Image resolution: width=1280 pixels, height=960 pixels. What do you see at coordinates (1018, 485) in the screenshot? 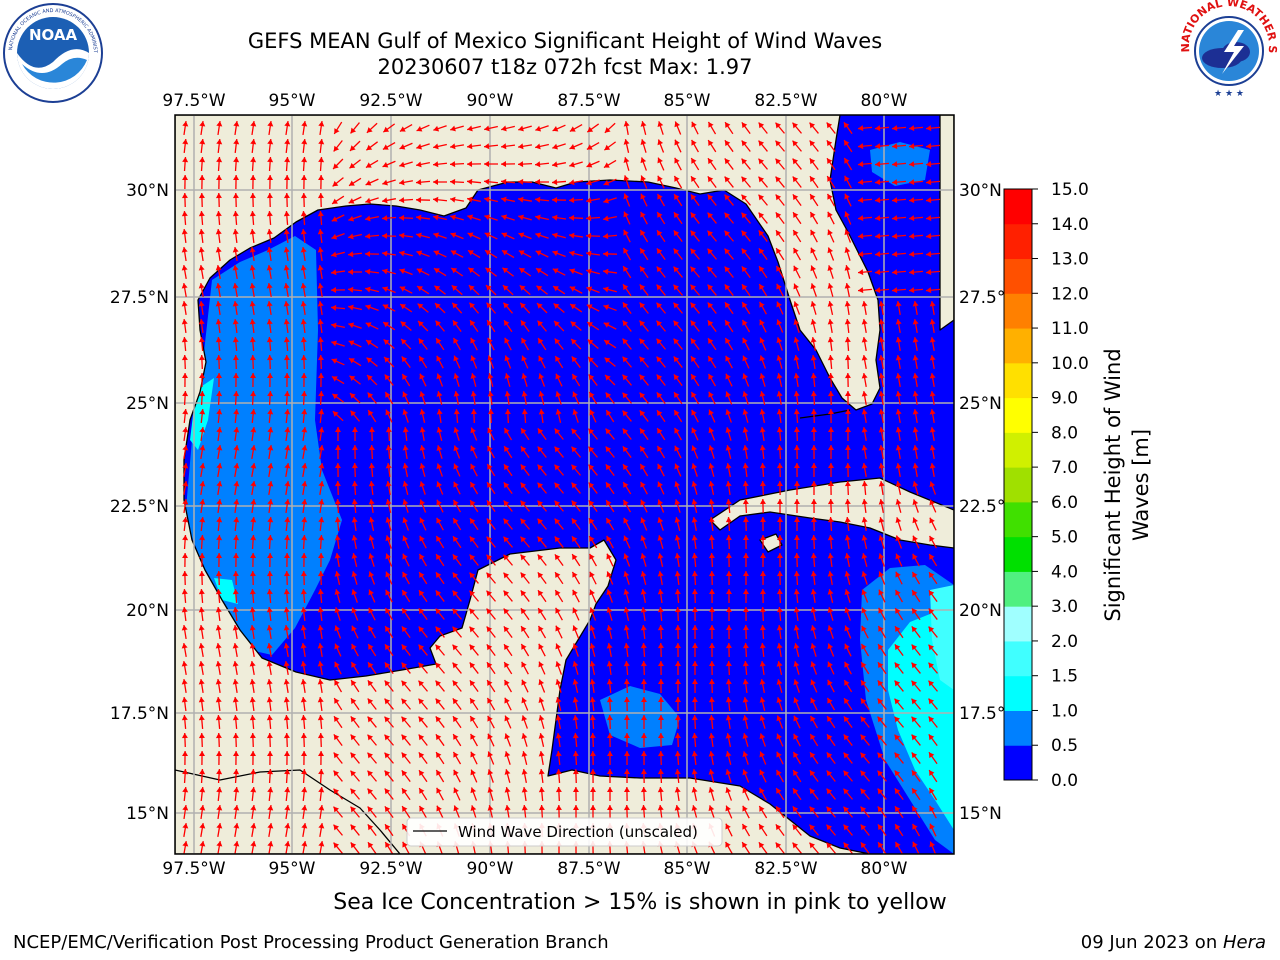
I see `colorbar` at bounding box center [1018, 485].